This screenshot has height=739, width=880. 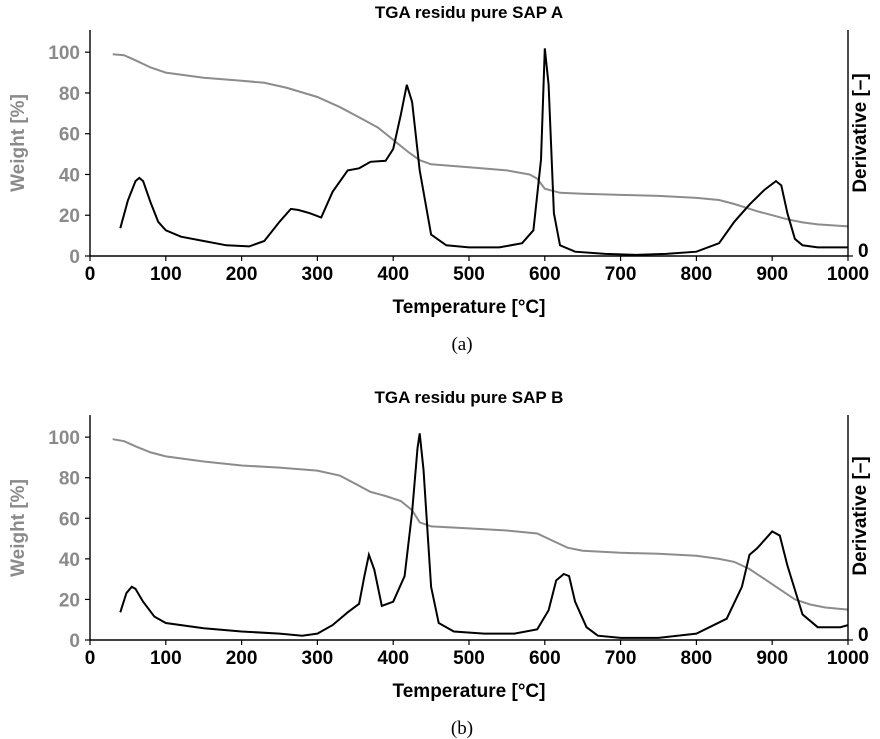 What do you see at coordinates (469, 397) in the screenshot?
I see `chart-title: TGA residu pure SAP B` at bounding box center [469, 397].